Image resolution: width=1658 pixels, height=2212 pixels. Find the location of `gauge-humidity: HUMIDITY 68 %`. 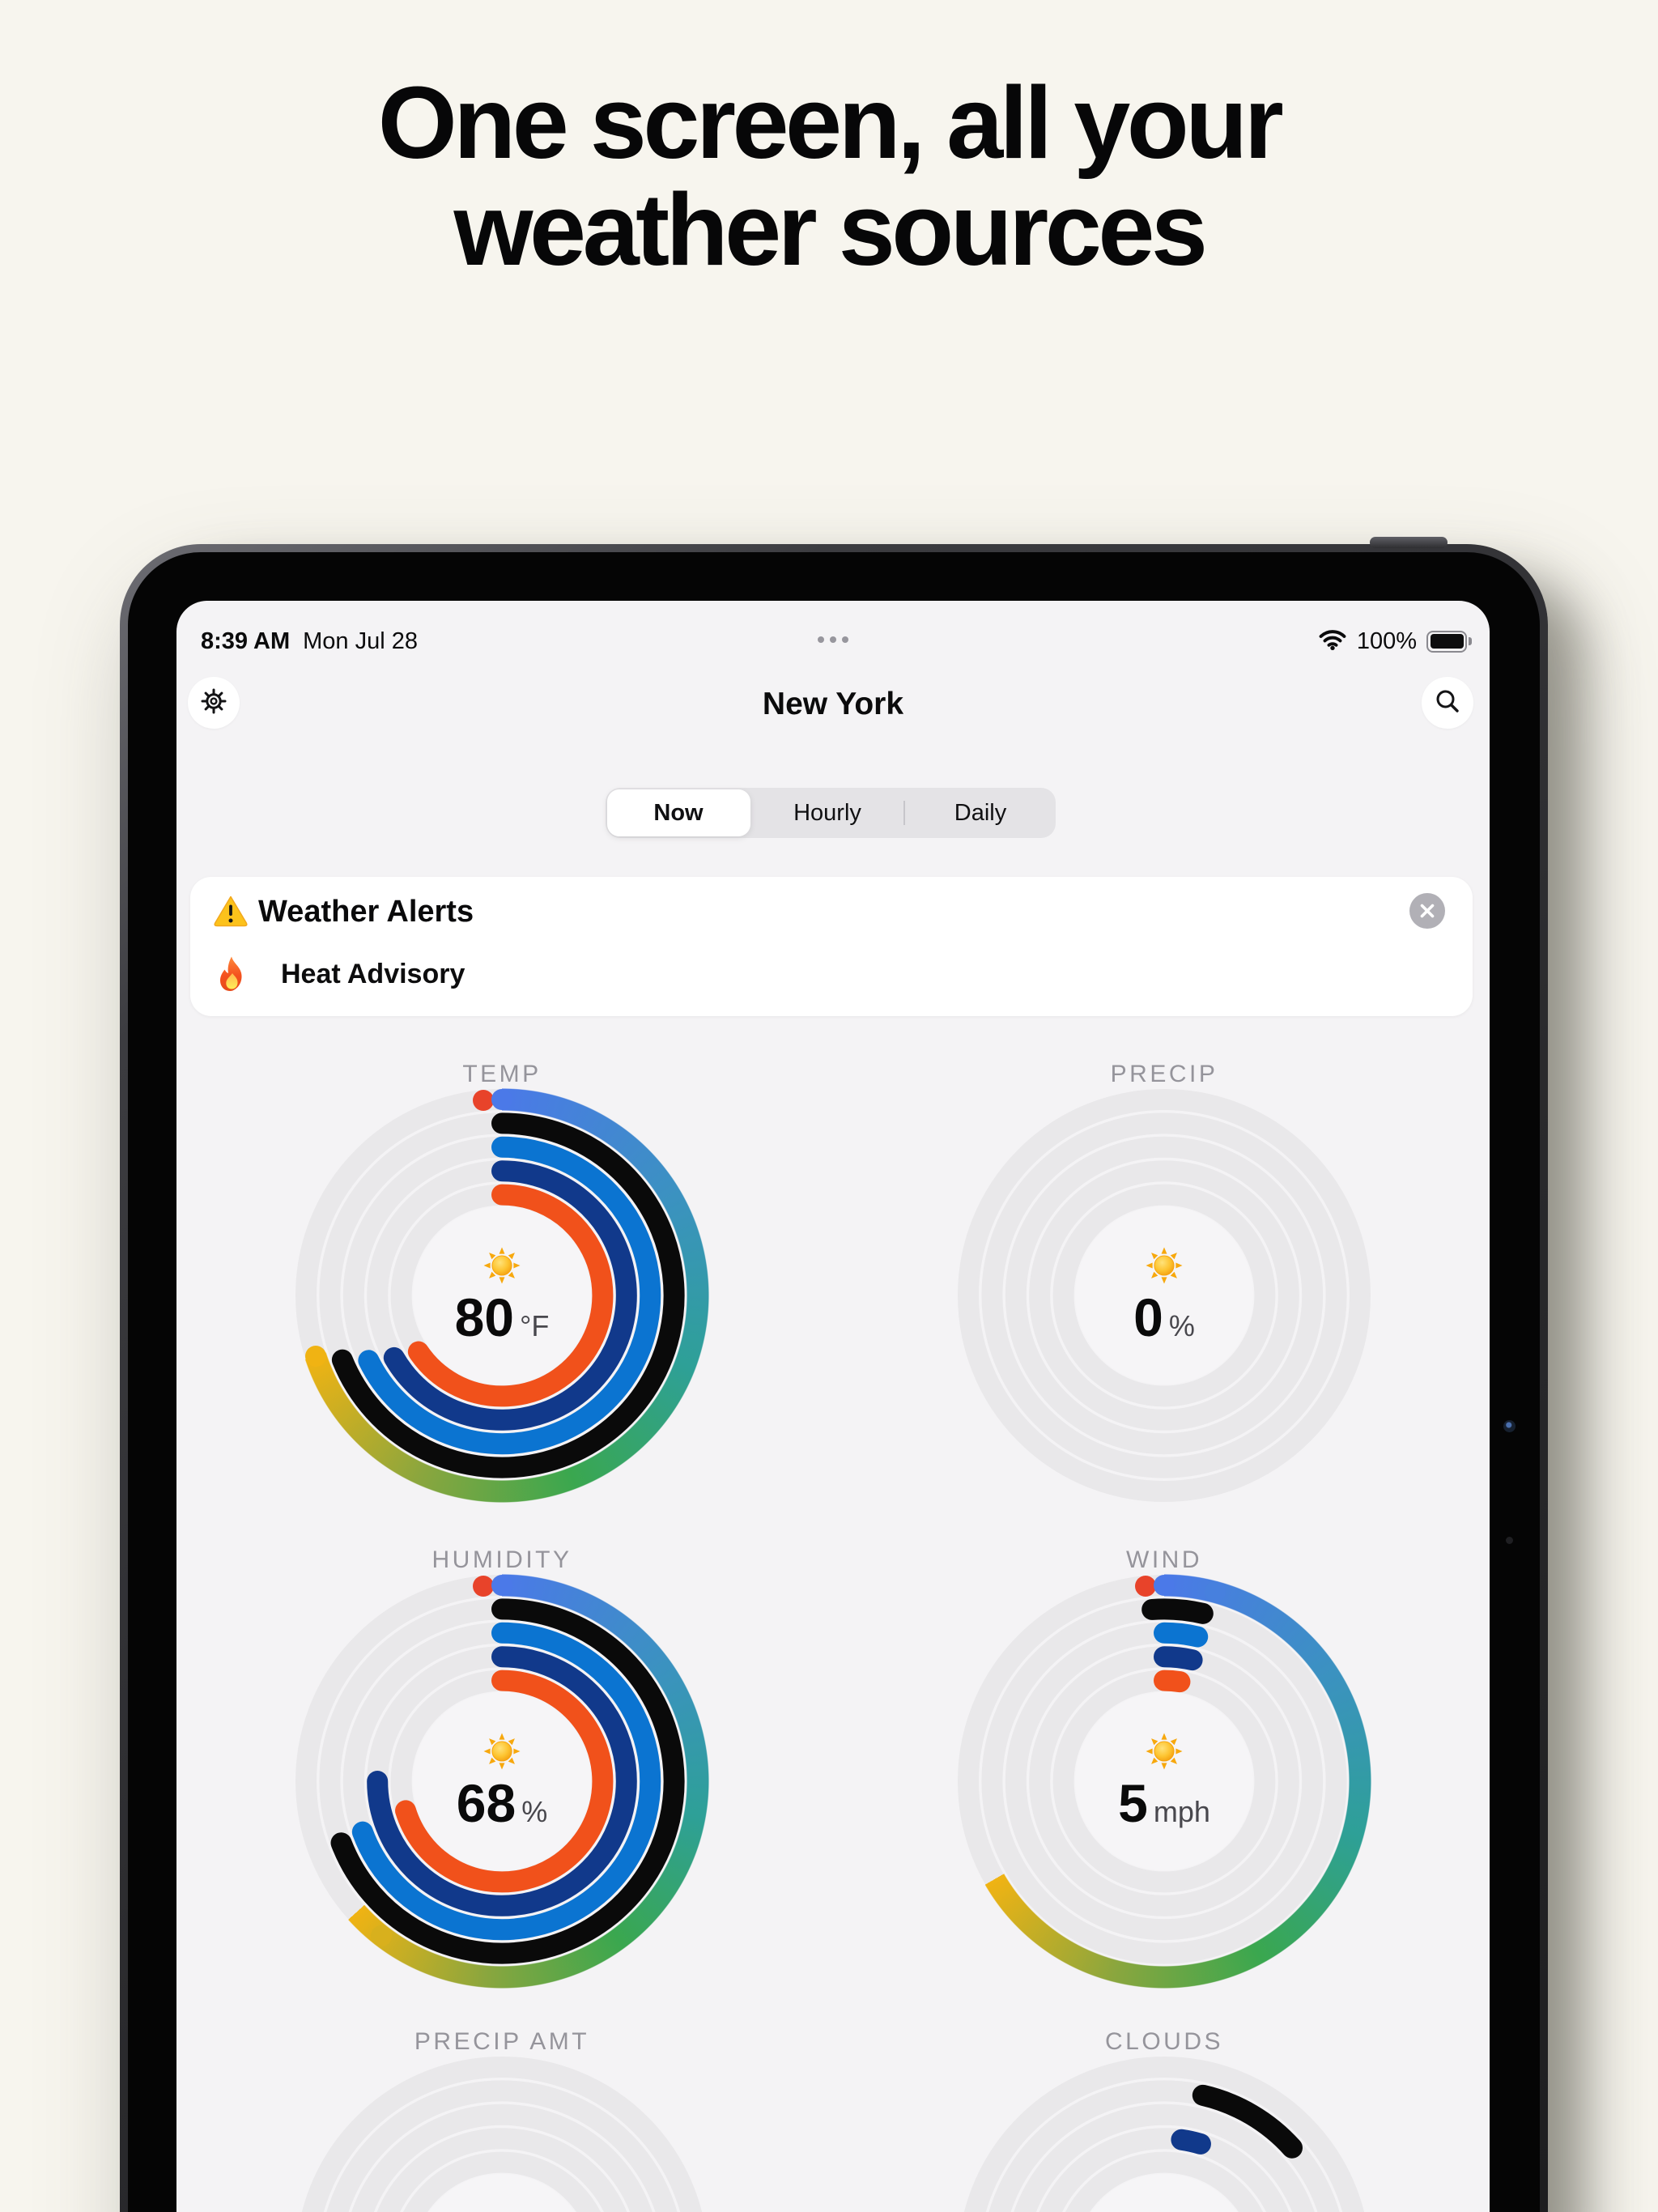

gauge-humidity: HUMIDITY 68 % is located at coordinates (501, 1770).